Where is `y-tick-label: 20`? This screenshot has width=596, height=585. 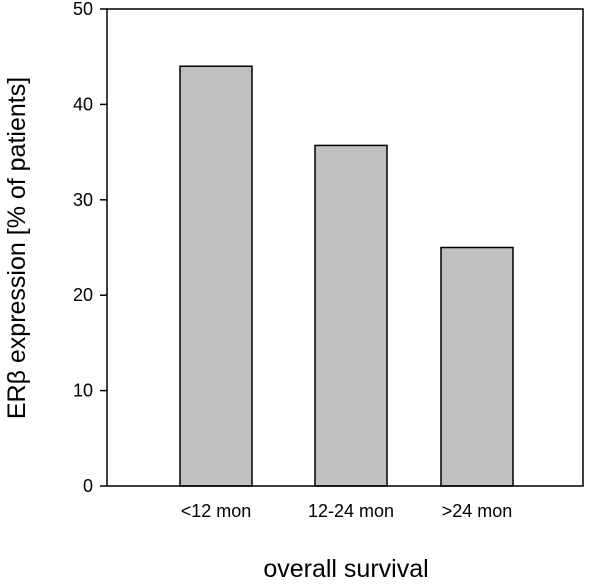
y-tick-label: 20 is located at coordinates (83, 295).